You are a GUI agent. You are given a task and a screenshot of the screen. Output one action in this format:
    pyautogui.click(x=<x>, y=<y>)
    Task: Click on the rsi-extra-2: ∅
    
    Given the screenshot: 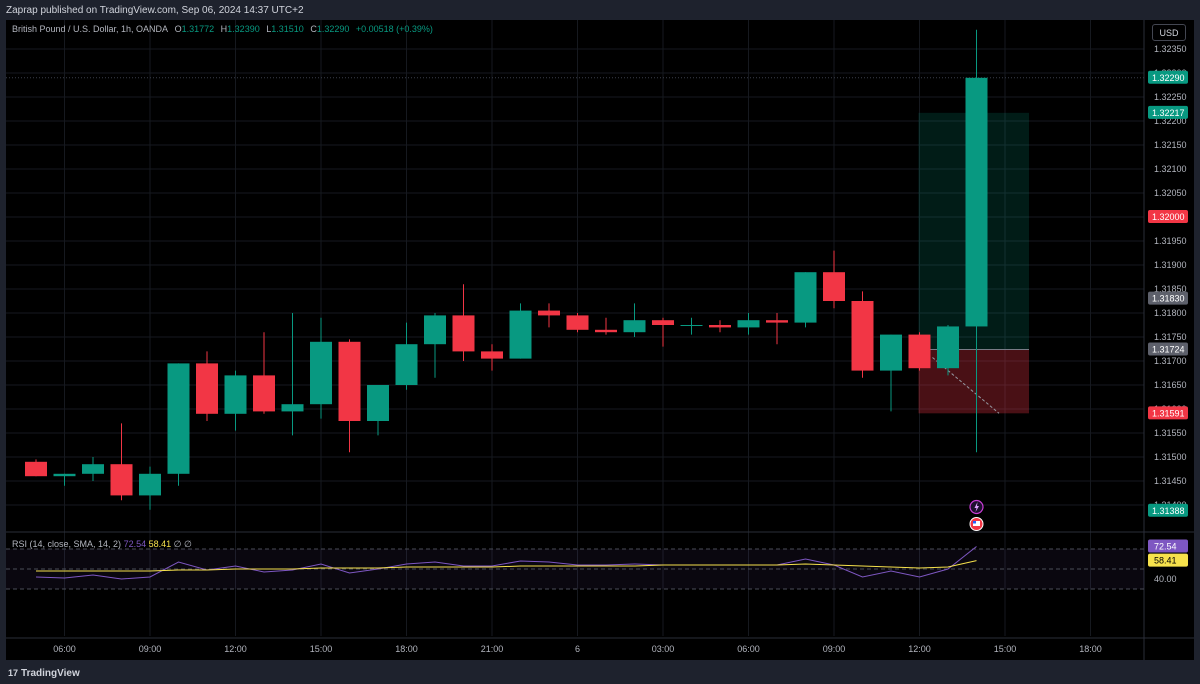 What is the action you would take?
    pyautogui.click(x=188, y=544)
    